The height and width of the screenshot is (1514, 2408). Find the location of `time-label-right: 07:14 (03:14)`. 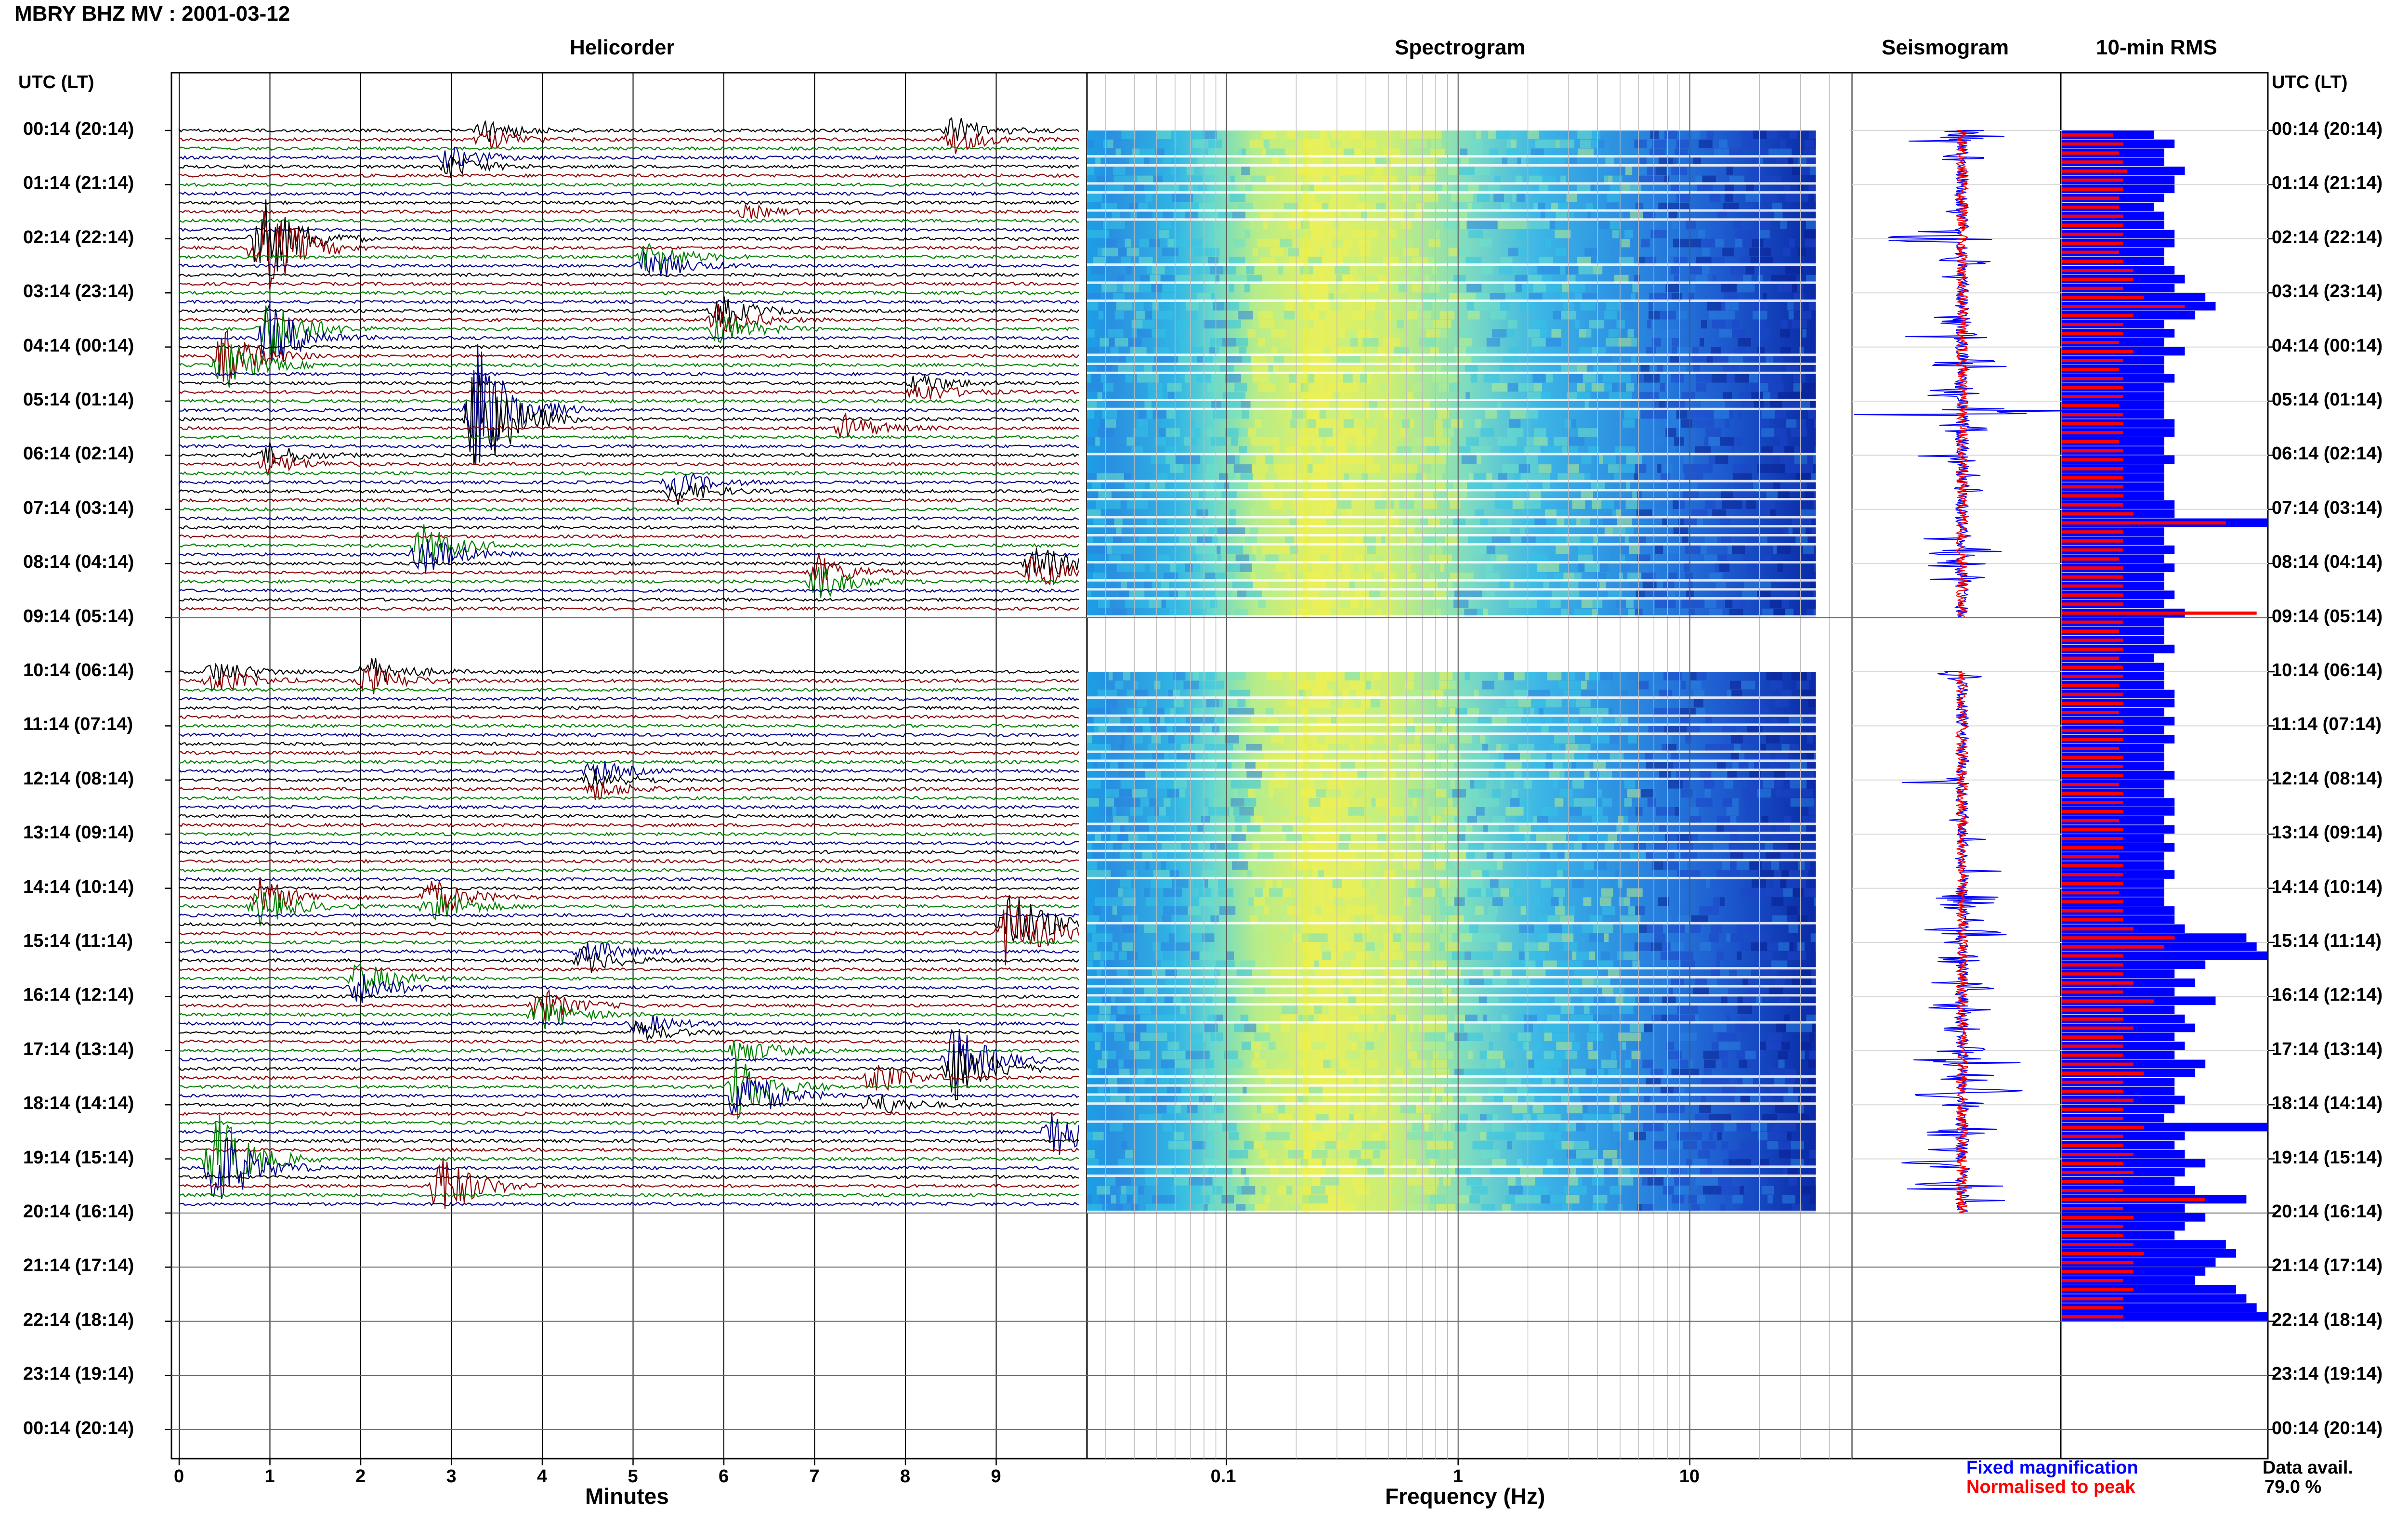

time-label-right: 07:14 (03:14) is located at coordinates (2327, 508).